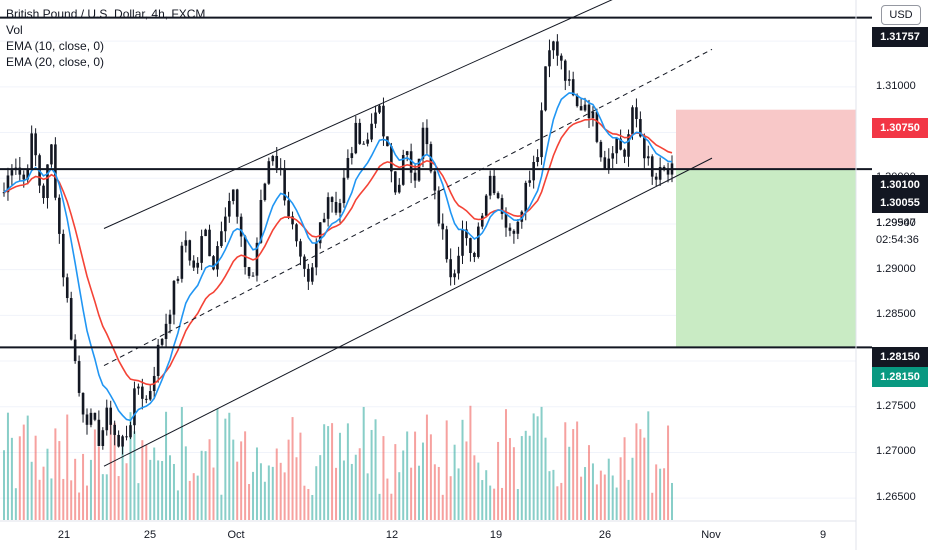 This screenshot has height=550, width=932. What do you see at coordinates (55, 46) in the screenshot?
I see `ema10-indicator-label: EMA (10, close, 0)` at bounding box center [55, 46].